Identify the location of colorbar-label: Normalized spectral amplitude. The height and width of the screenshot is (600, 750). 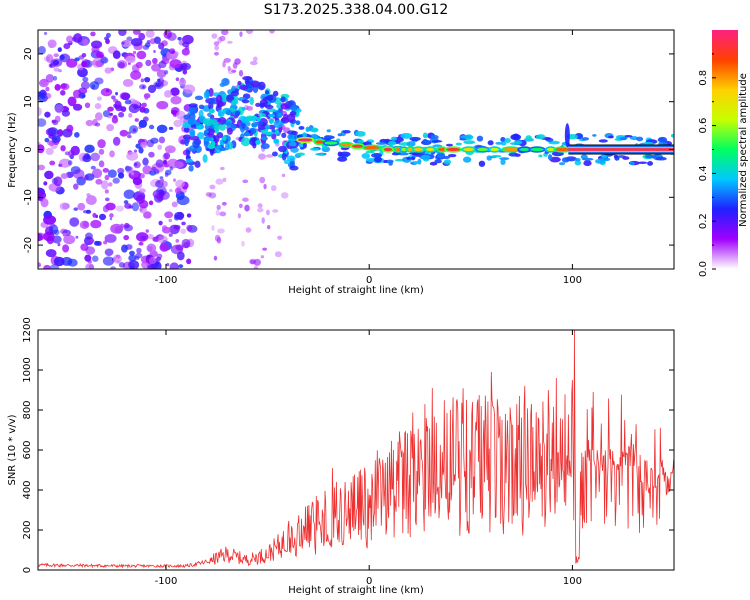
(743, 150).